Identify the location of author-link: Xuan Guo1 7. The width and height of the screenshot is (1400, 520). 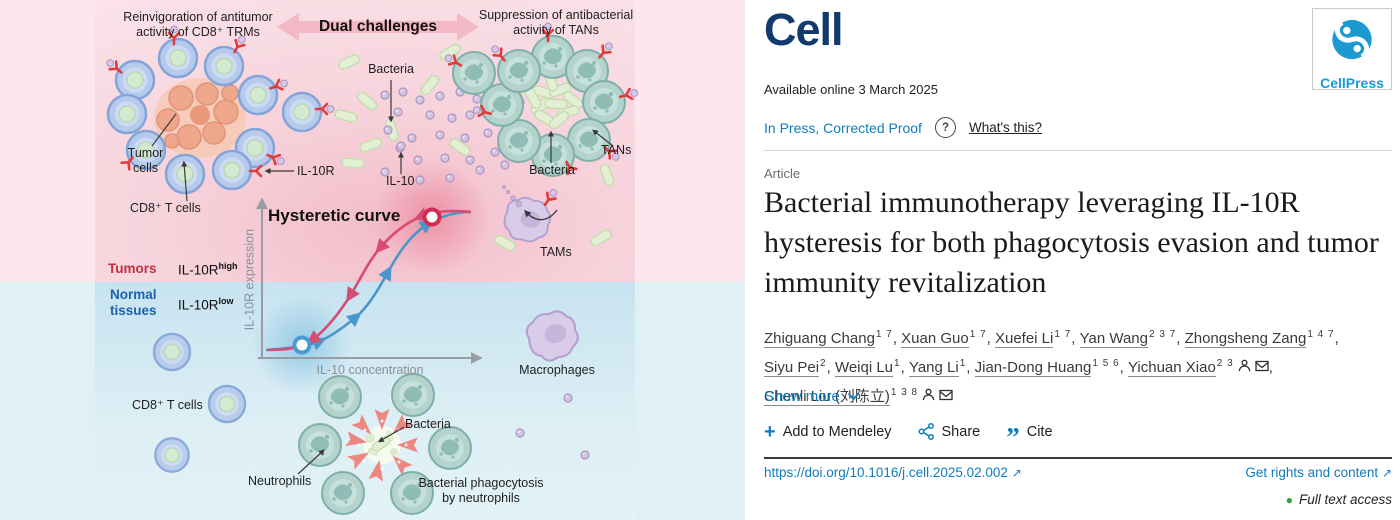
(948, 338).